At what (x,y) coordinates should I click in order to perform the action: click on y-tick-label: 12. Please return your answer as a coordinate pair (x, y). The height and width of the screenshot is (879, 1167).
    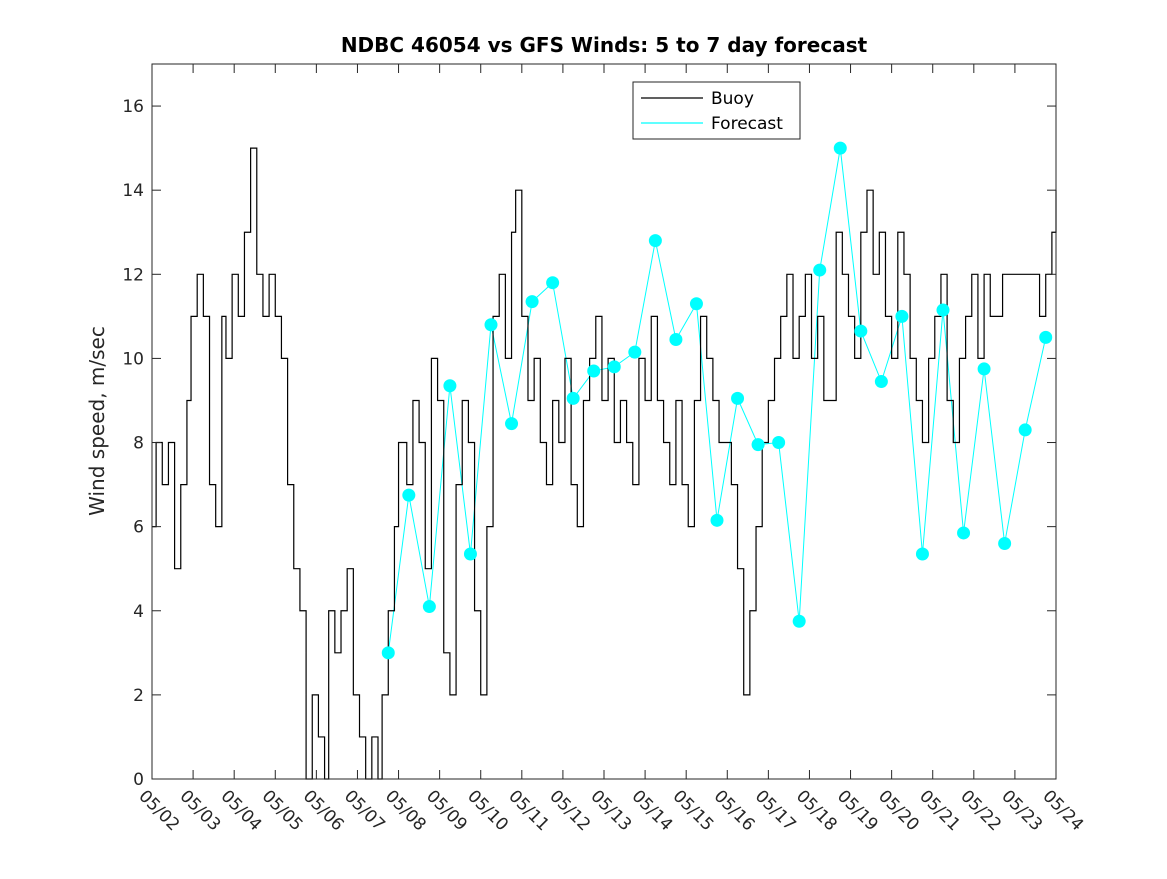
    Looking at the image, I should click on (133, 275).